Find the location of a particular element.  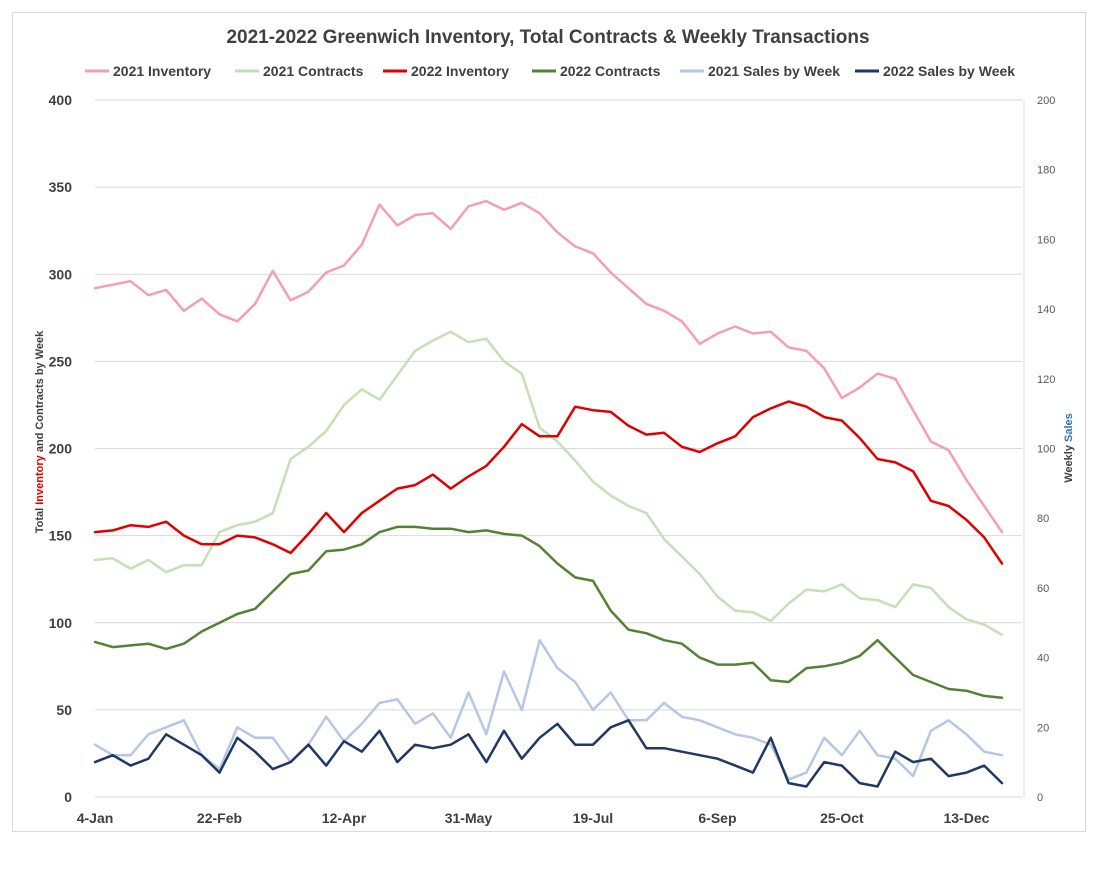

x-tick-label: 4-Jan is located at coordinates (95, 818).